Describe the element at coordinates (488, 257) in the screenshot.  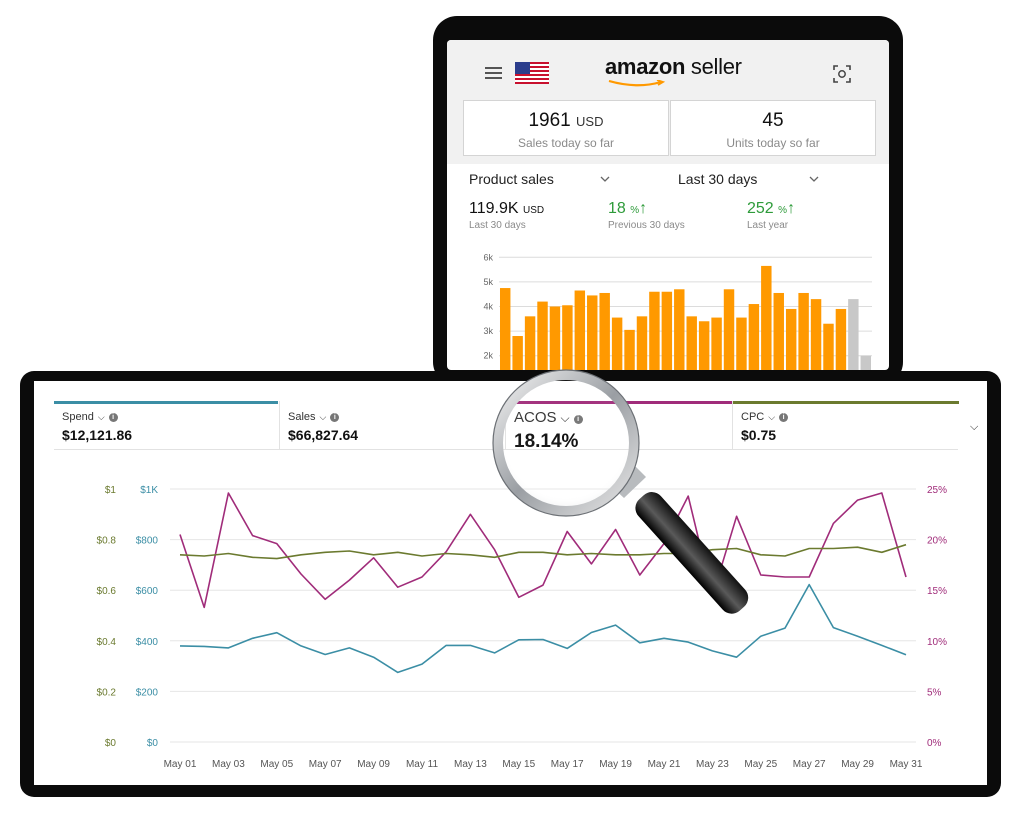
I see `y-tick-label: 6k` at that location.